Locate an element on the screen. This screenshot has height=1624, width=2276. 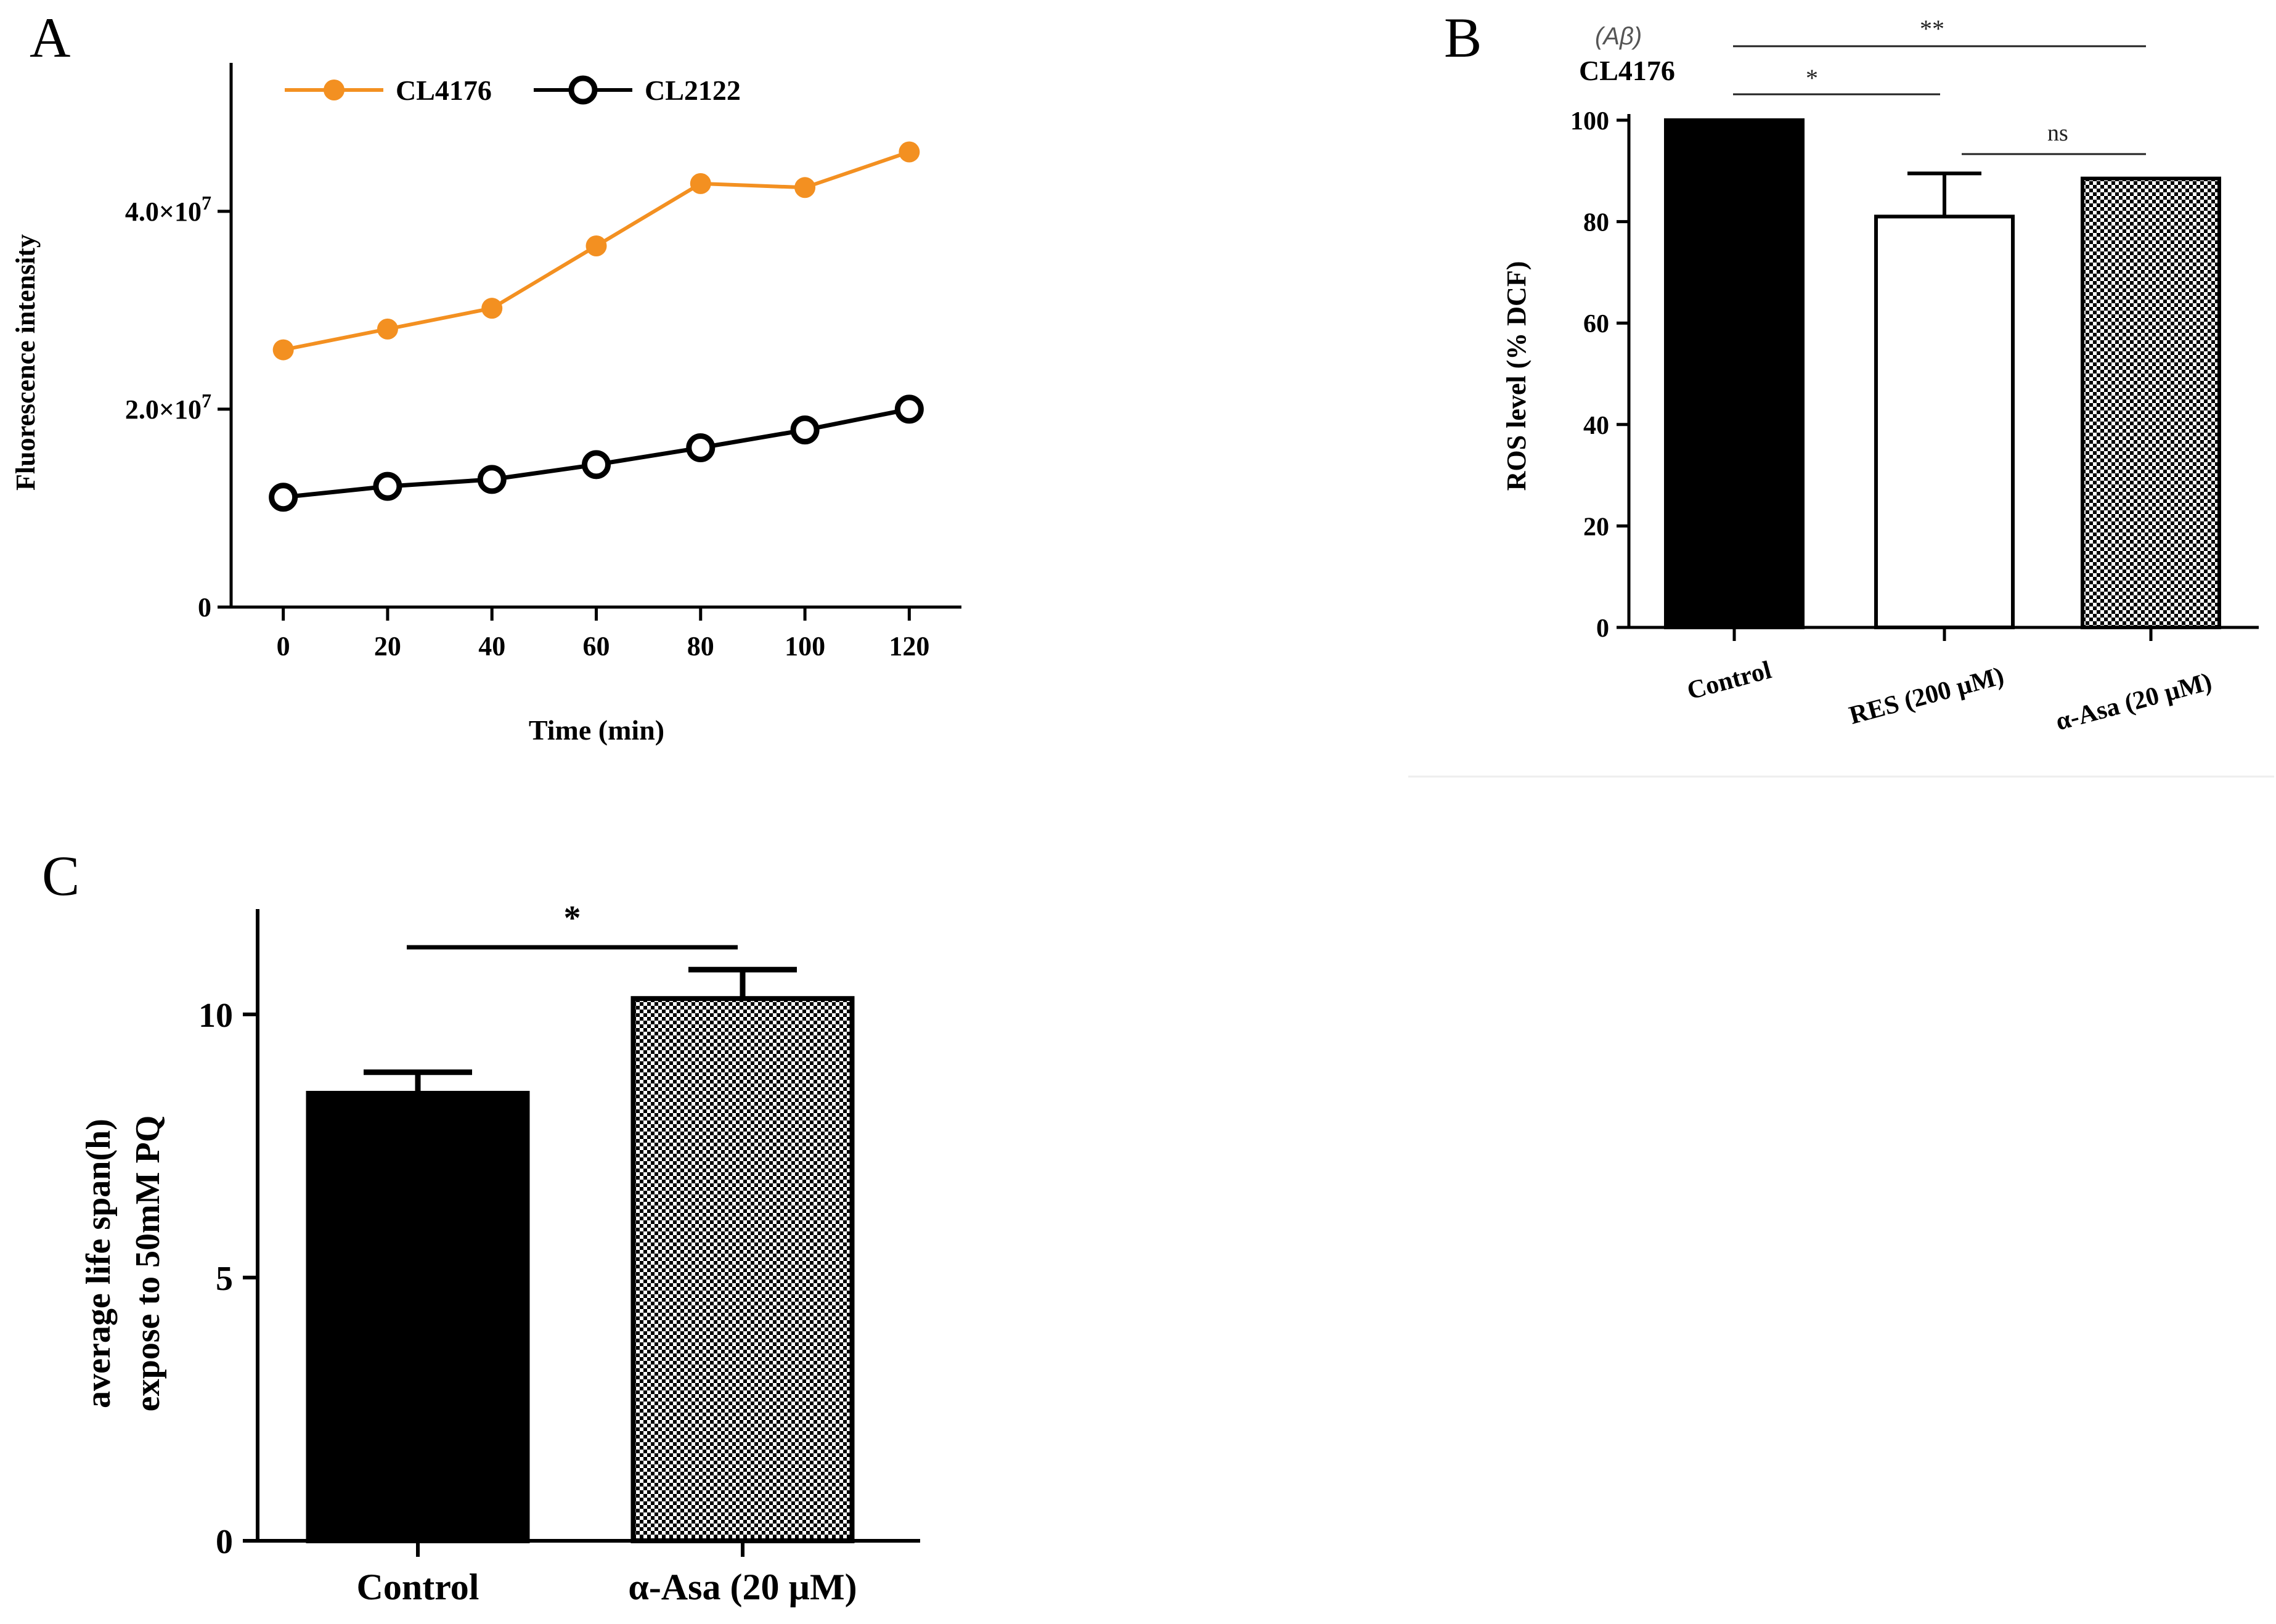
panel-b-y-tick-label: 100 is located at coordinates (1589, 121).